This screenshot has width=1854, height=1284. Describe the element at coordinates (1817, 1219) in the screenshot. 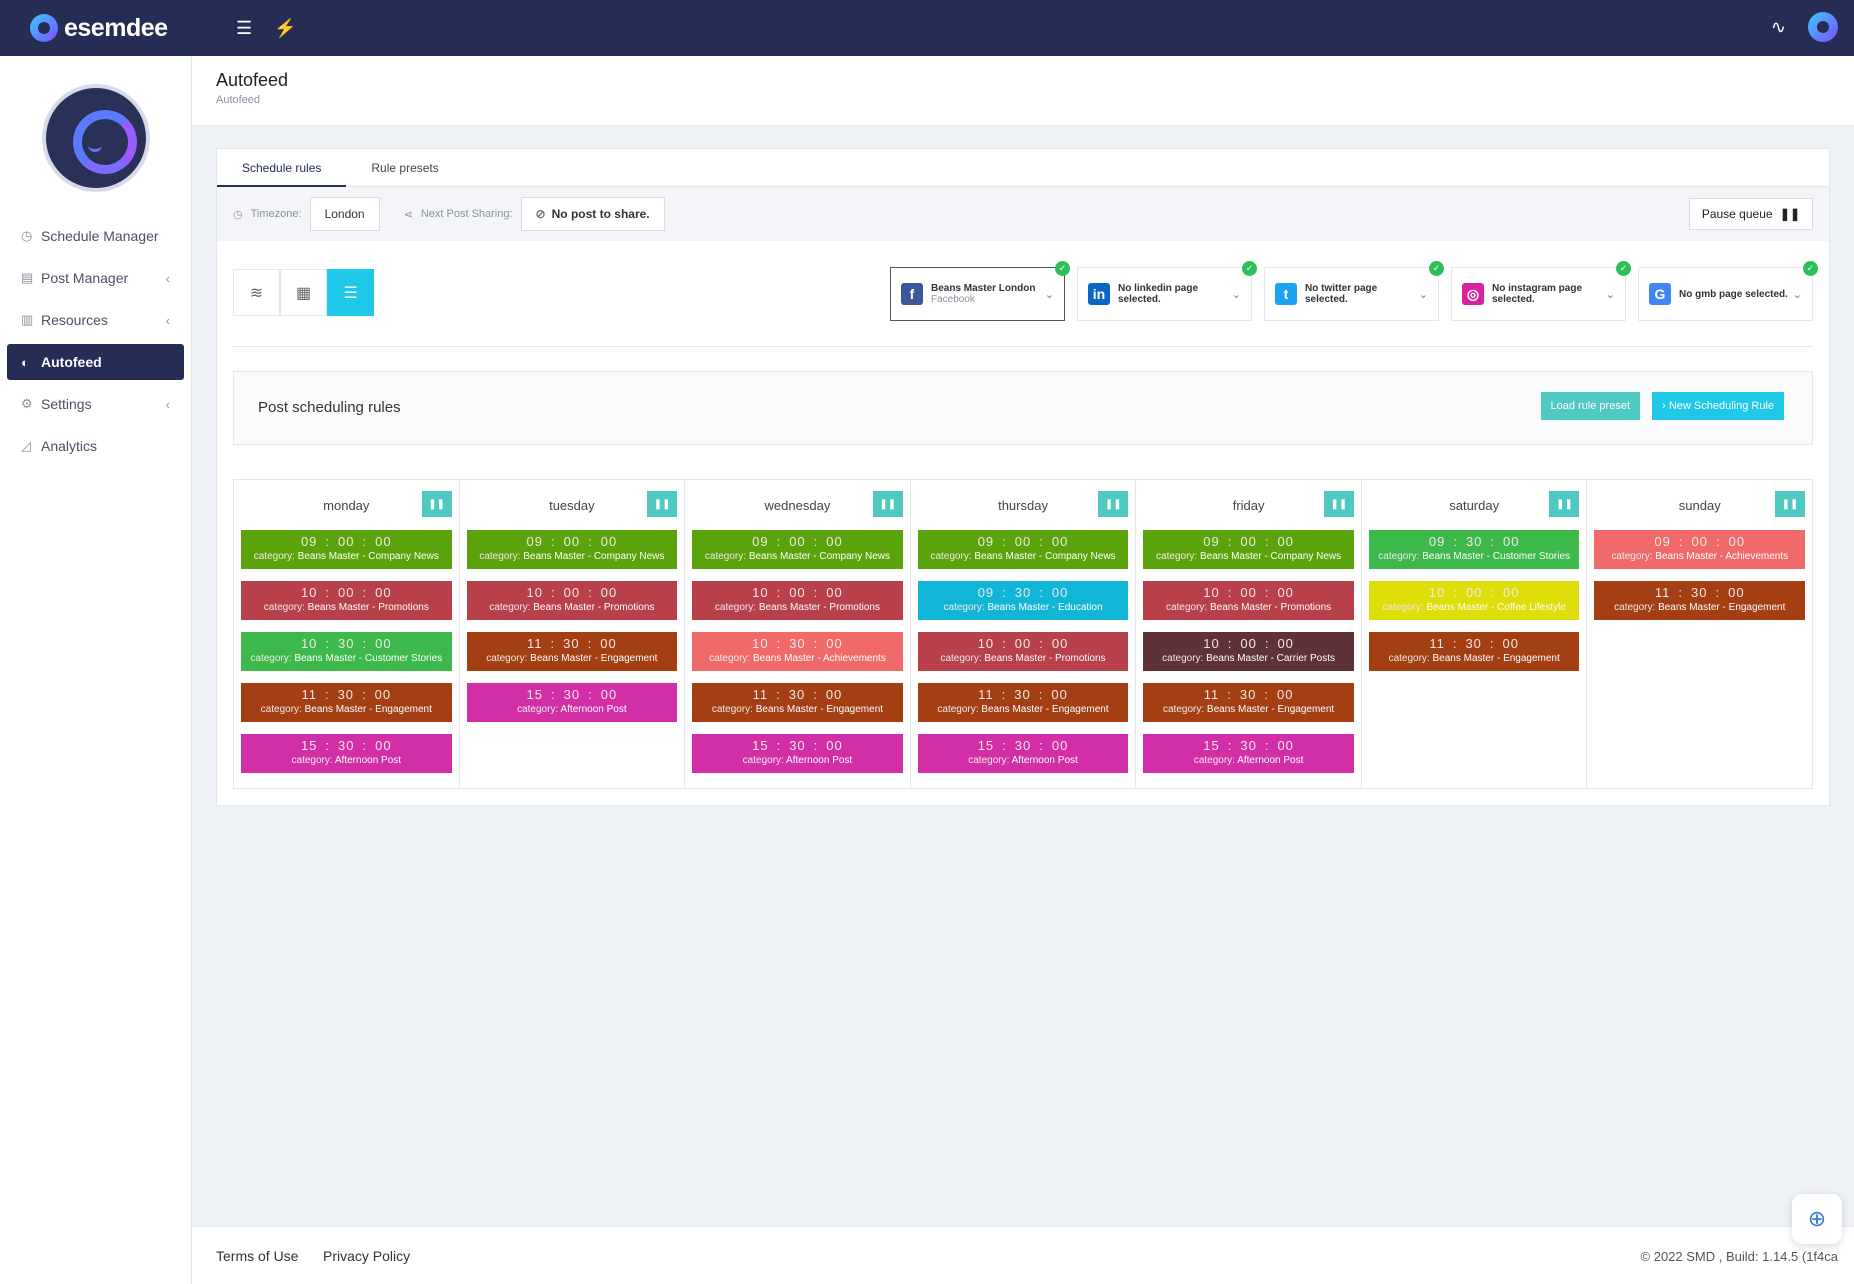

I see `help-lifebuoy-icon: ⊕` at that location.